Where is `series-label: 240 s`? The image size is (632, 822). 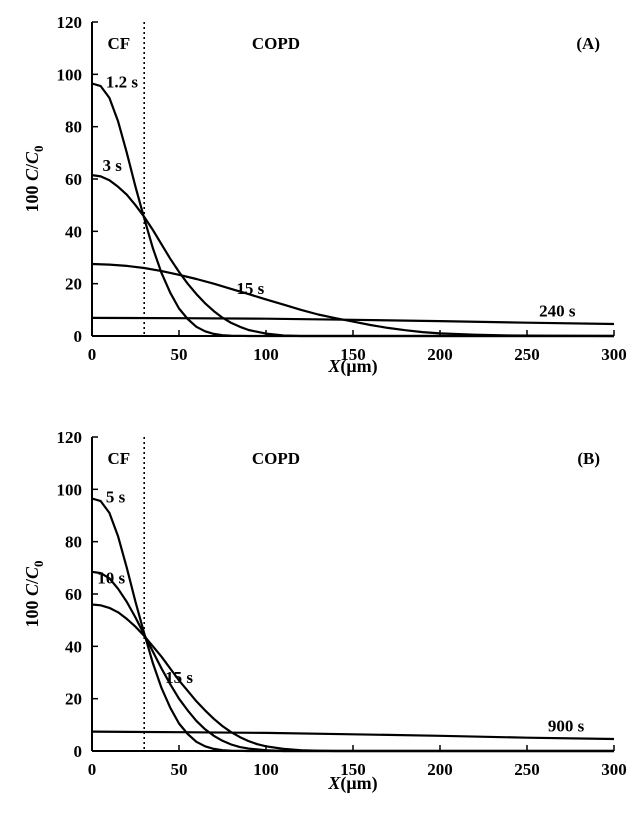
series-label: 240 s is located at coordinates (557, 310).